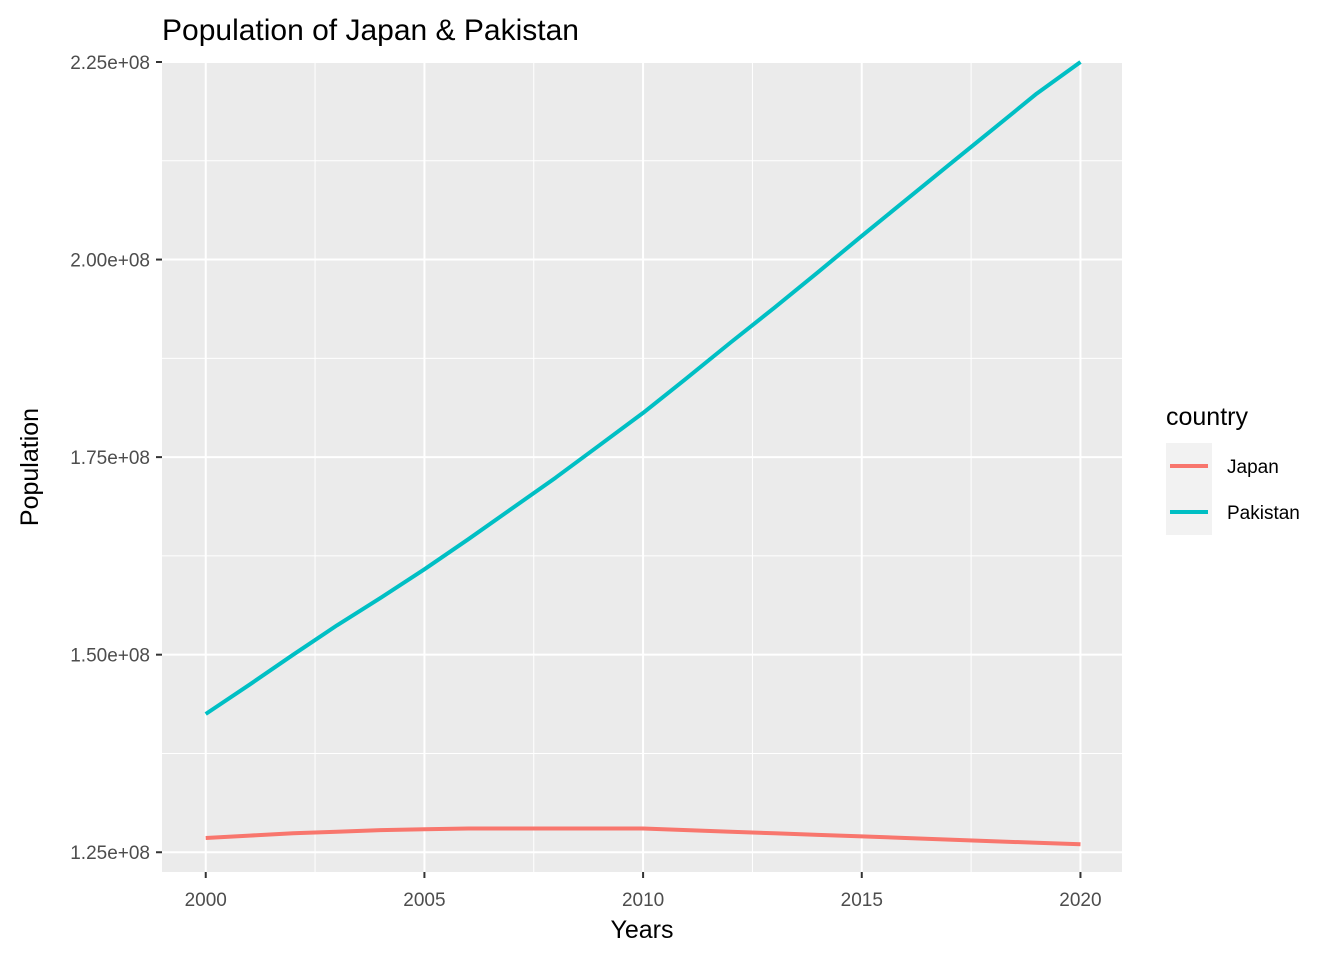  What do you see at coordinates (110, 656) in the screenshot?
I see `y-tick-label: 1.50e+08` at bounding box center [110, 656].